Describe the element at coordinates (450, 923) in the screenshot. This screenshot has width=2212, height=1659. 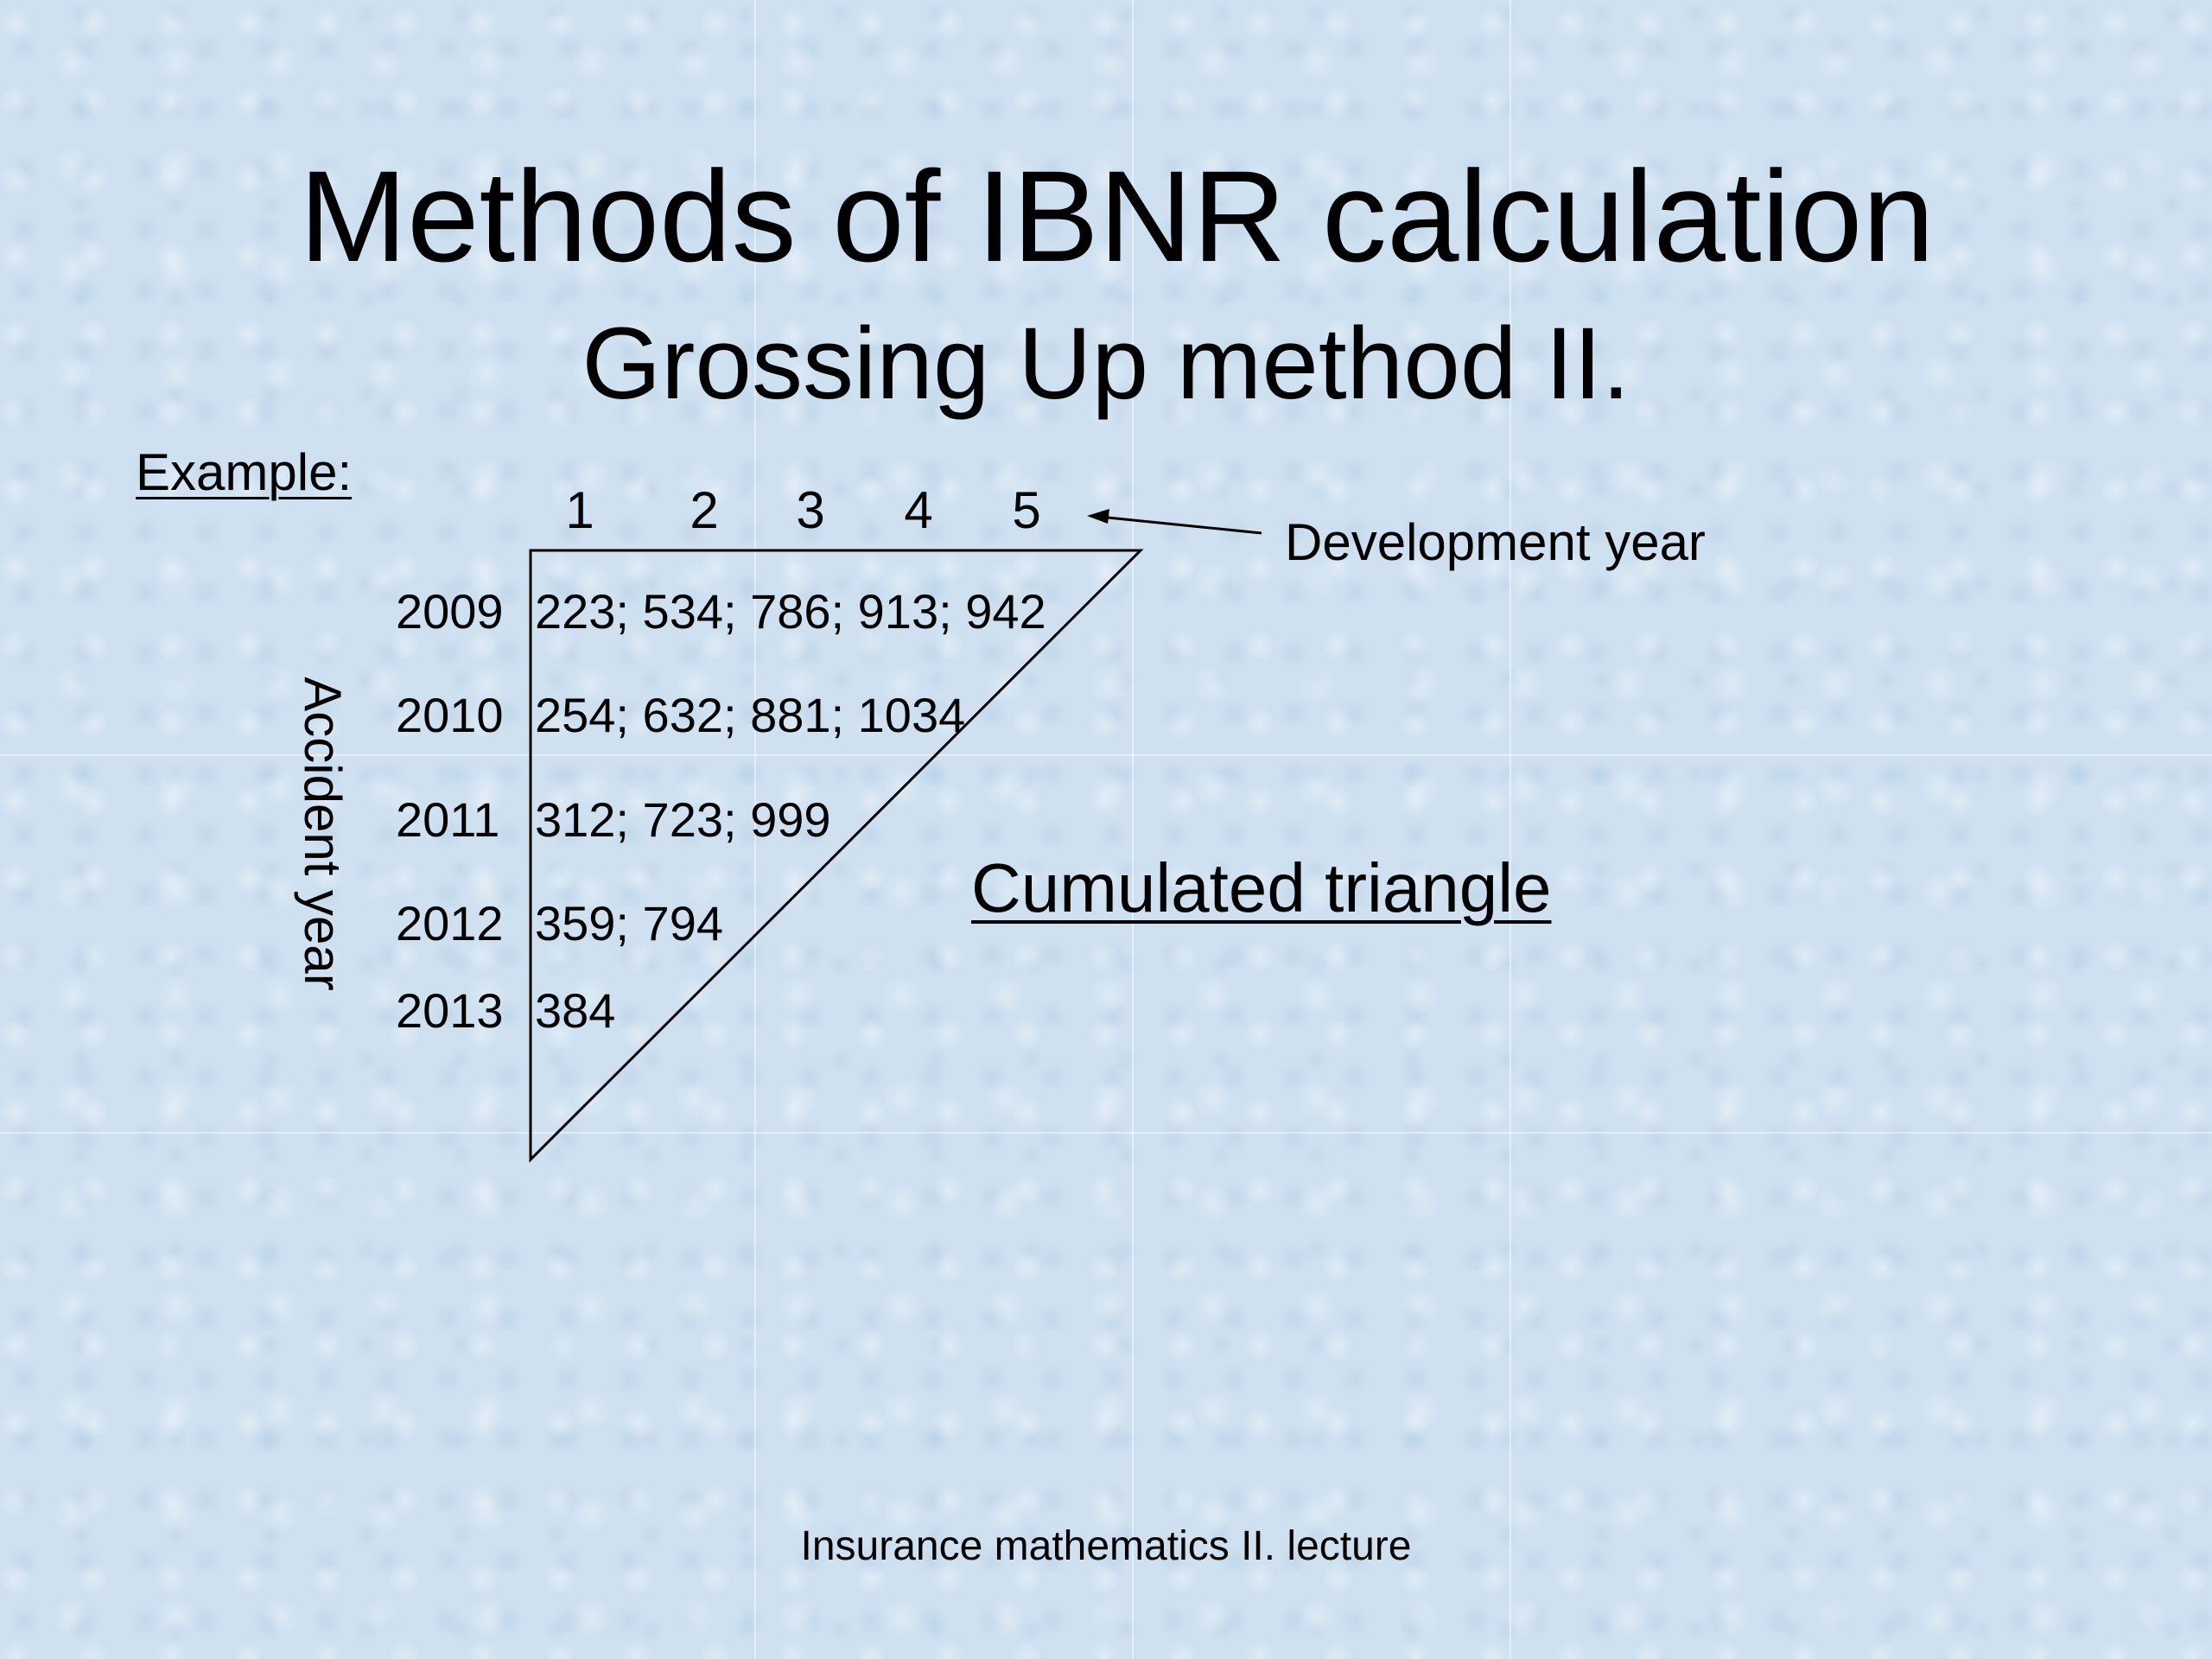
I see `accident-year-2012: 2012` at that location.